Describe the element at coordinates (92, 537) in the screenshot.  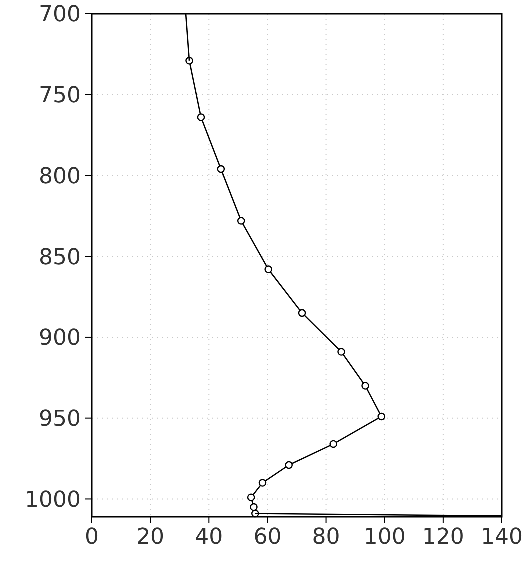
I see `x-tick-label: 0` at that location.